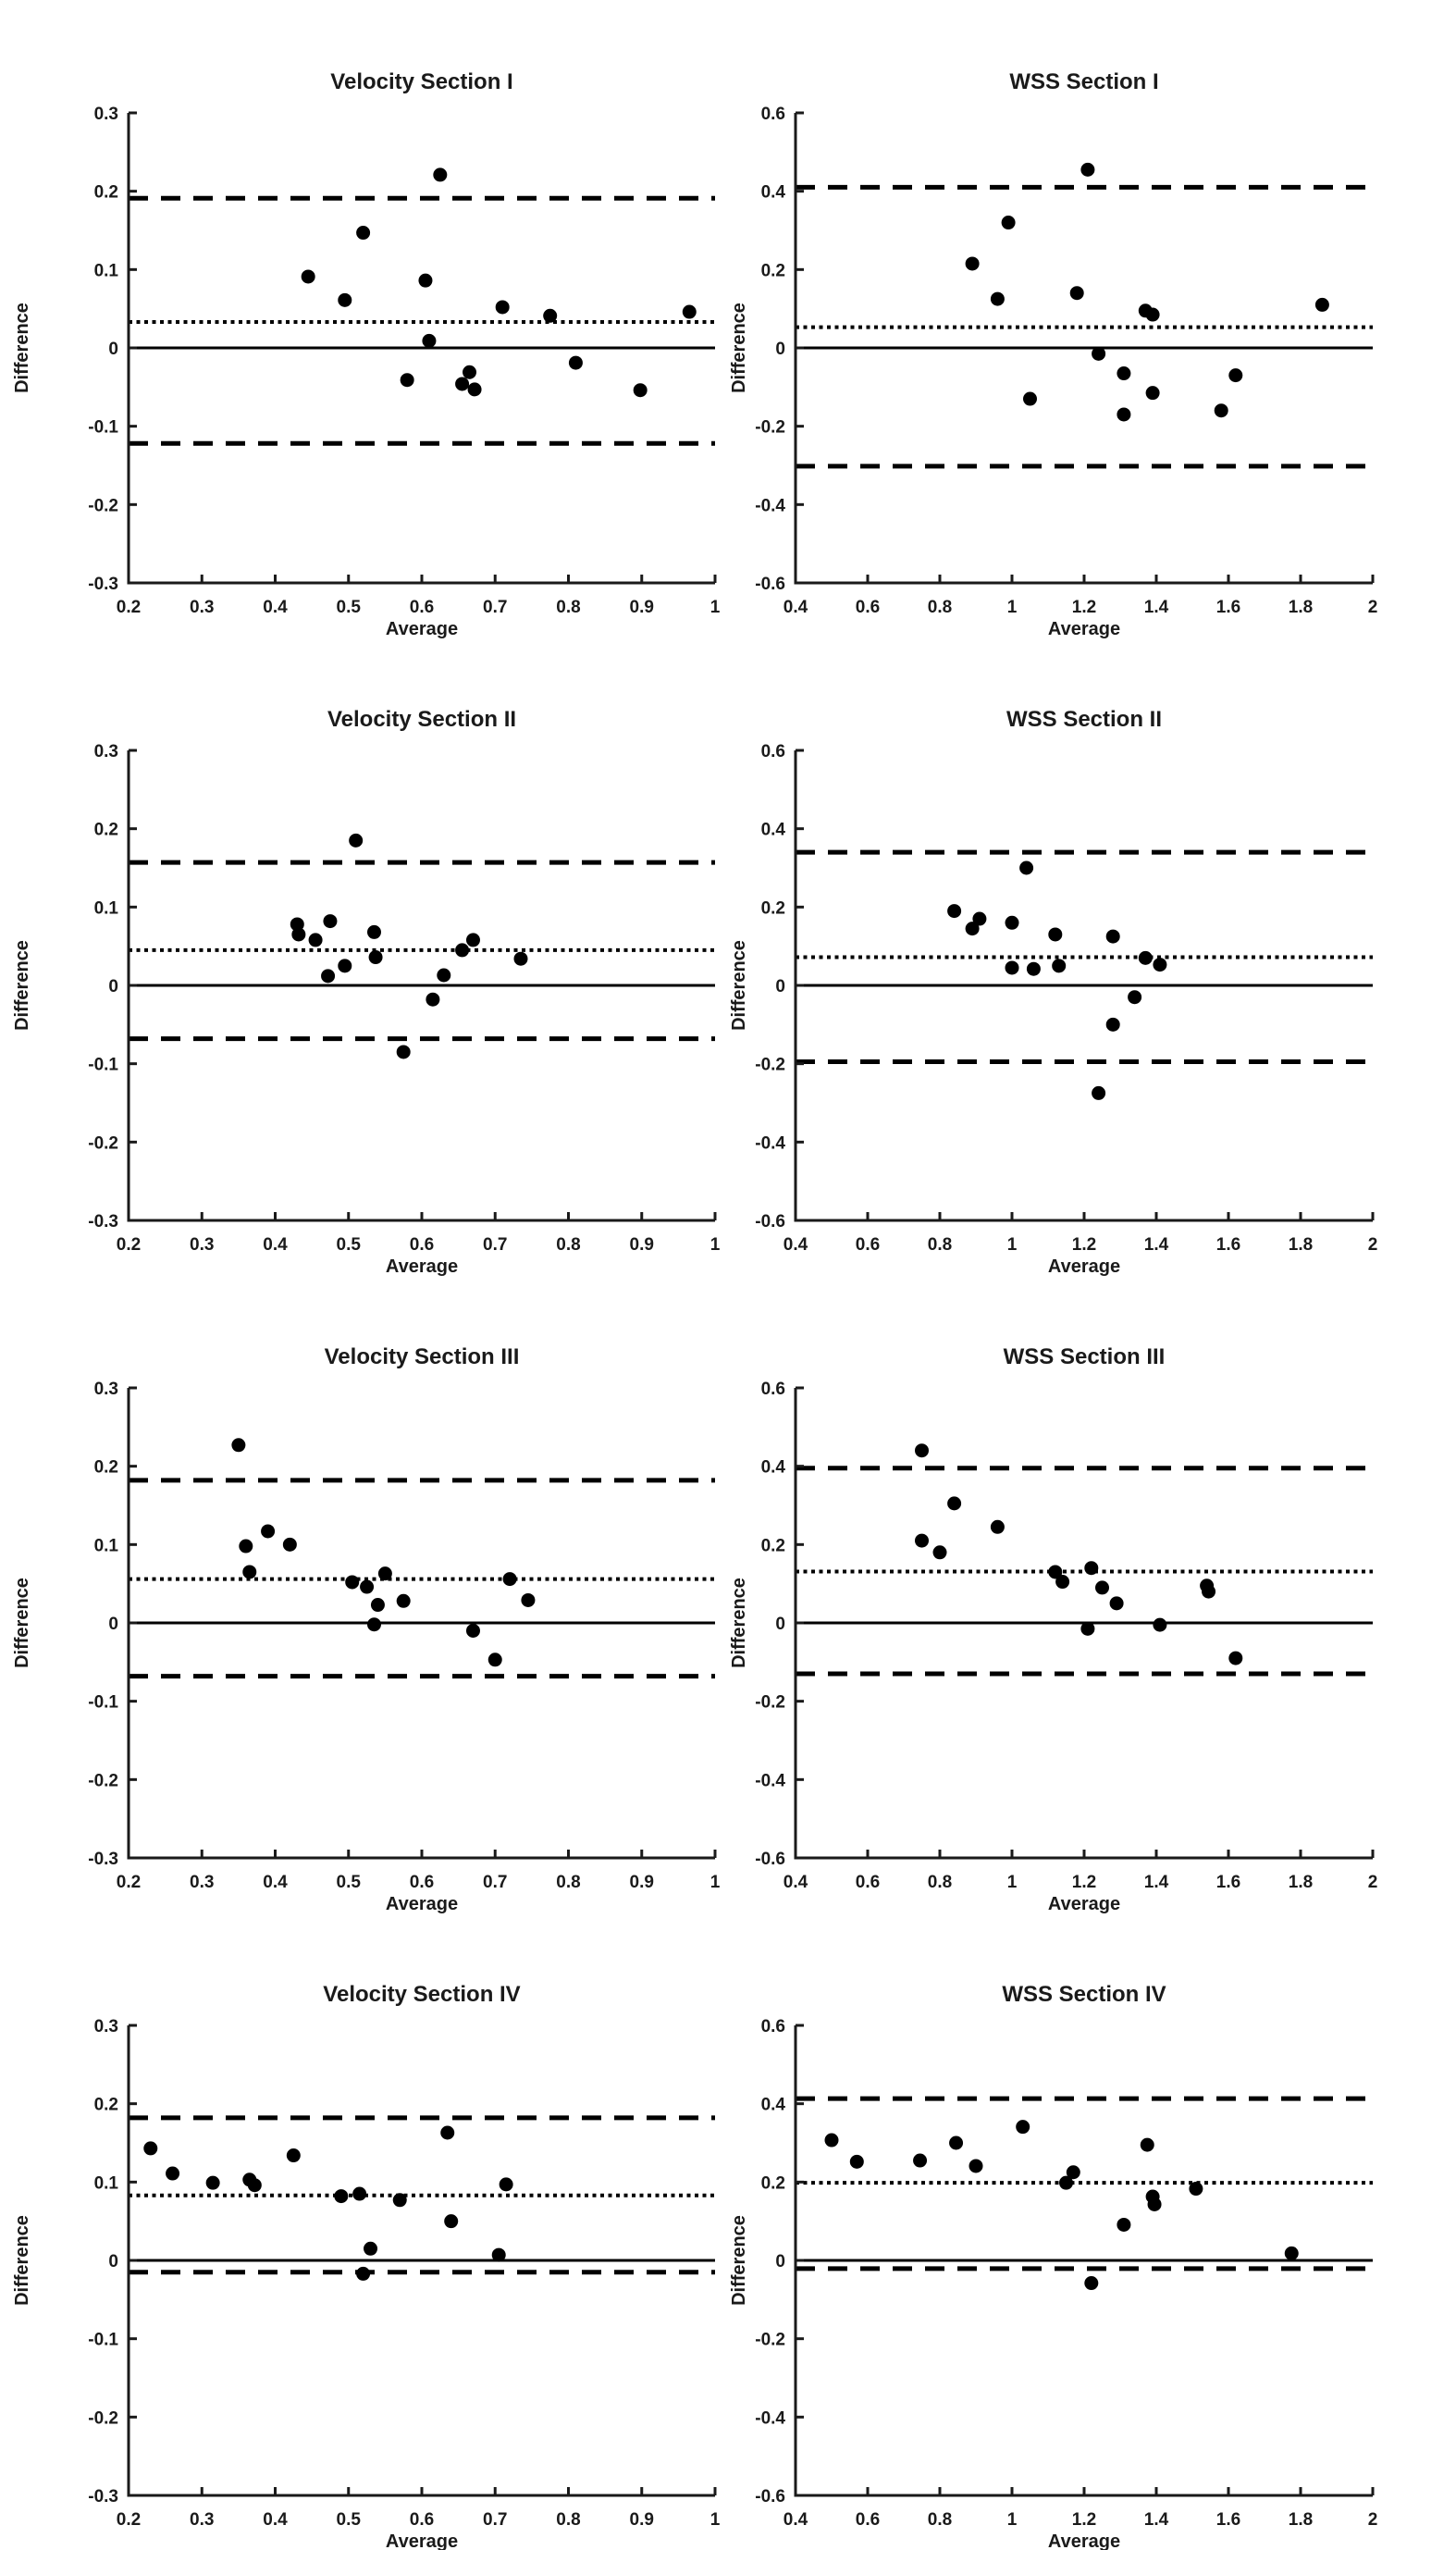 The height and width of the screenshot is (2550, 1456). I want to click on x-tick-label: 1.2, so click(1084, 1883).